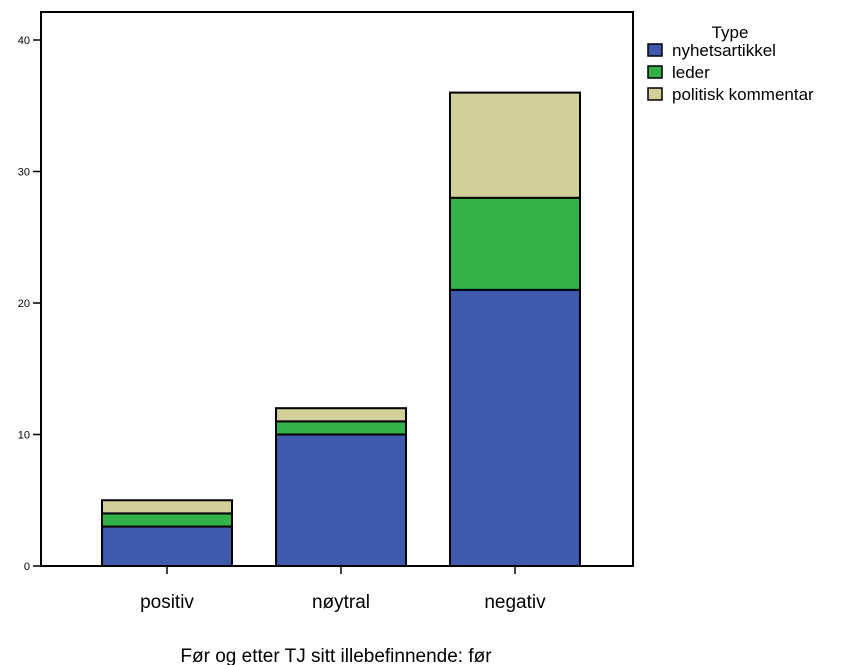 This screenshot has height=665, width=854. What do you see at coordinates (24, 41) in the screenshot?
I see `y-tick-label: 40` at bounding box center [24, 41].